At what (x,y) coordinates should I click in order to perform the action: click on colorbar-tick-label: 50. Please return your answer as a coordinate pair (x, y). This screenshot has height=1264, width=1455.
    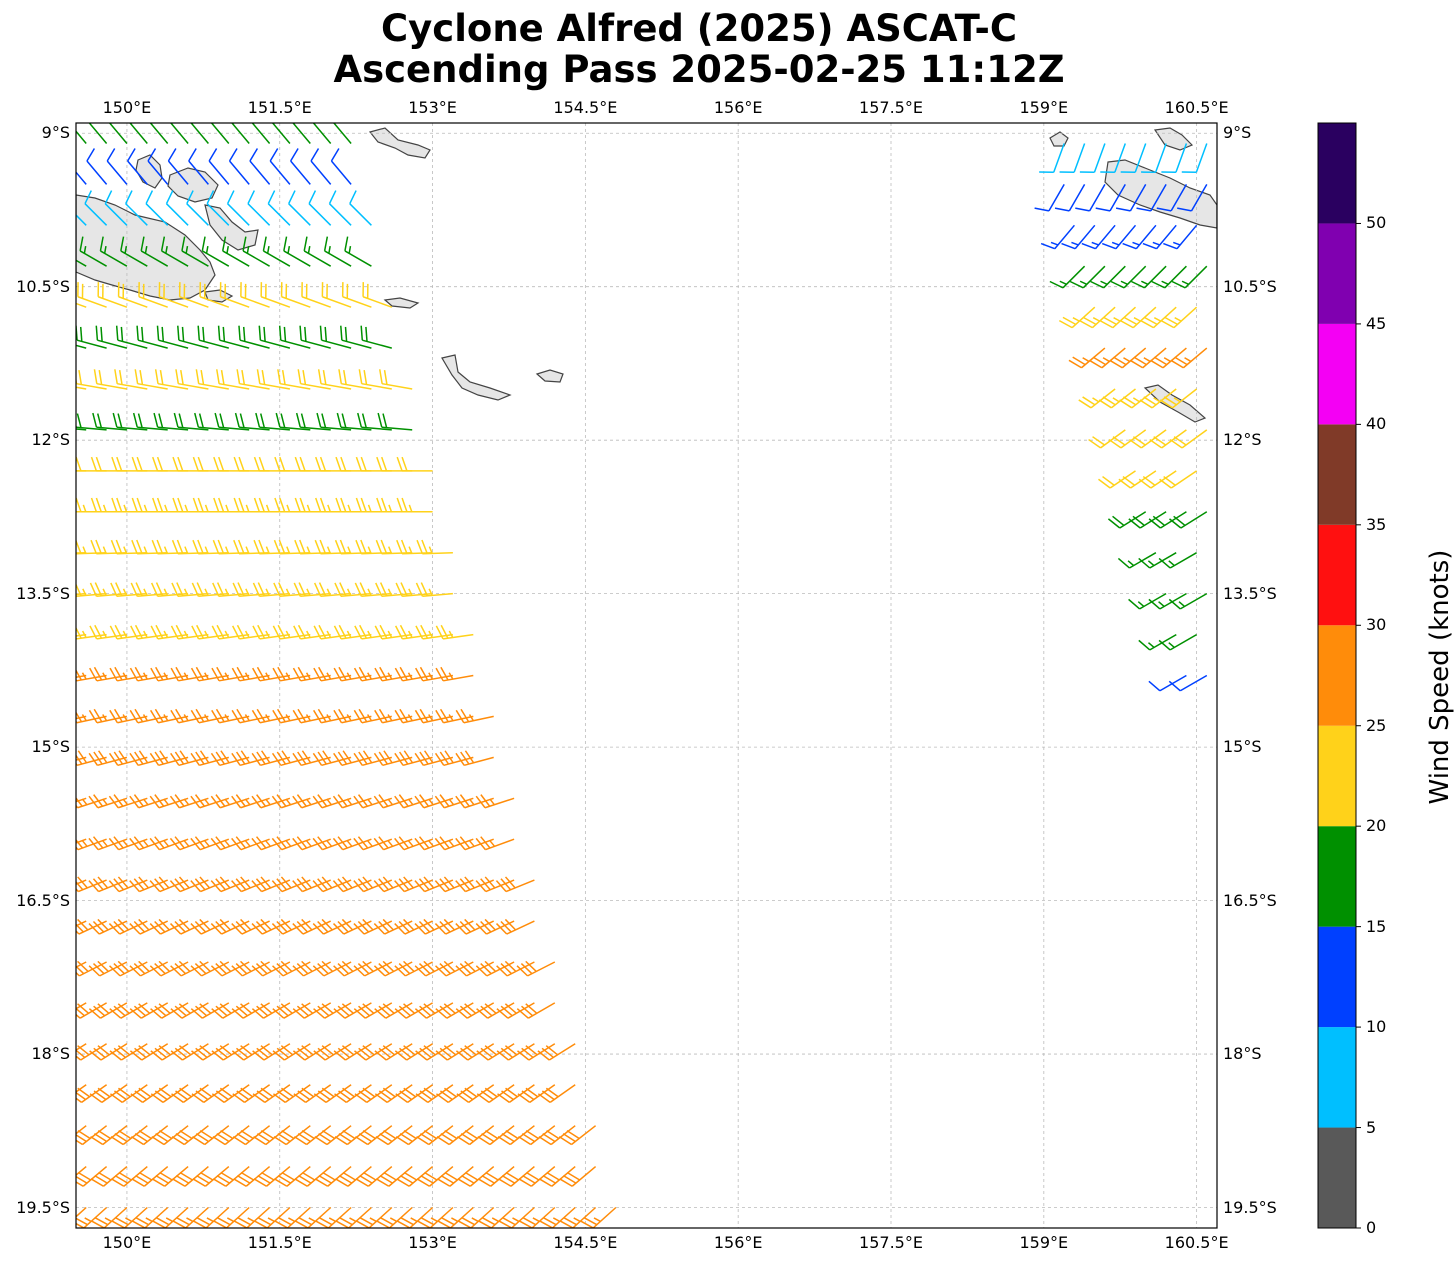
    Looking at the image, I should click on (1376, 223).